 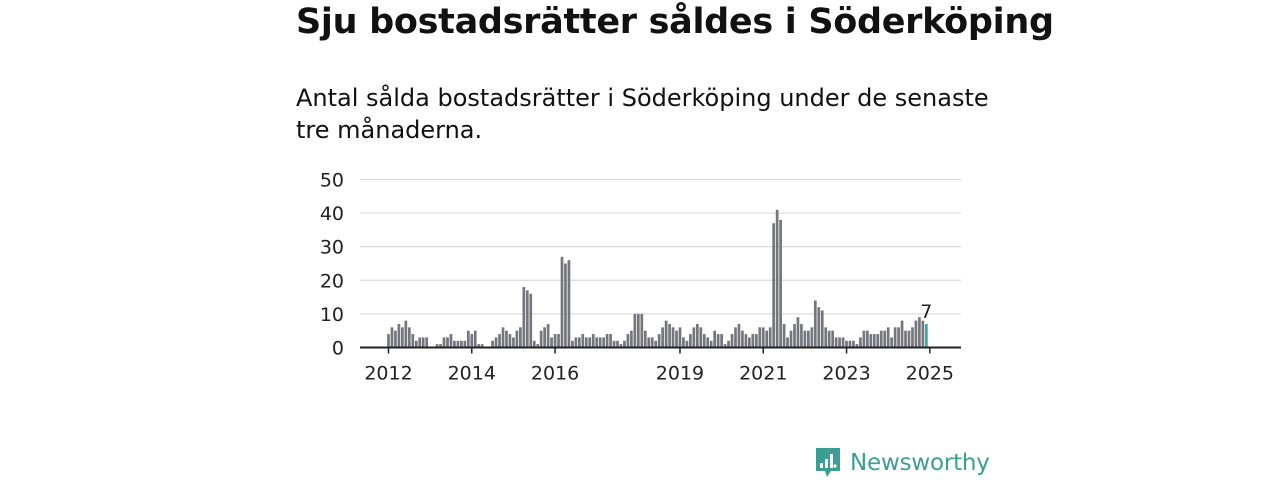 What do you see at coordinates (332, 181) in the screenshot?
I see `y-tick-label: 50` at bounding box center [332, 181].